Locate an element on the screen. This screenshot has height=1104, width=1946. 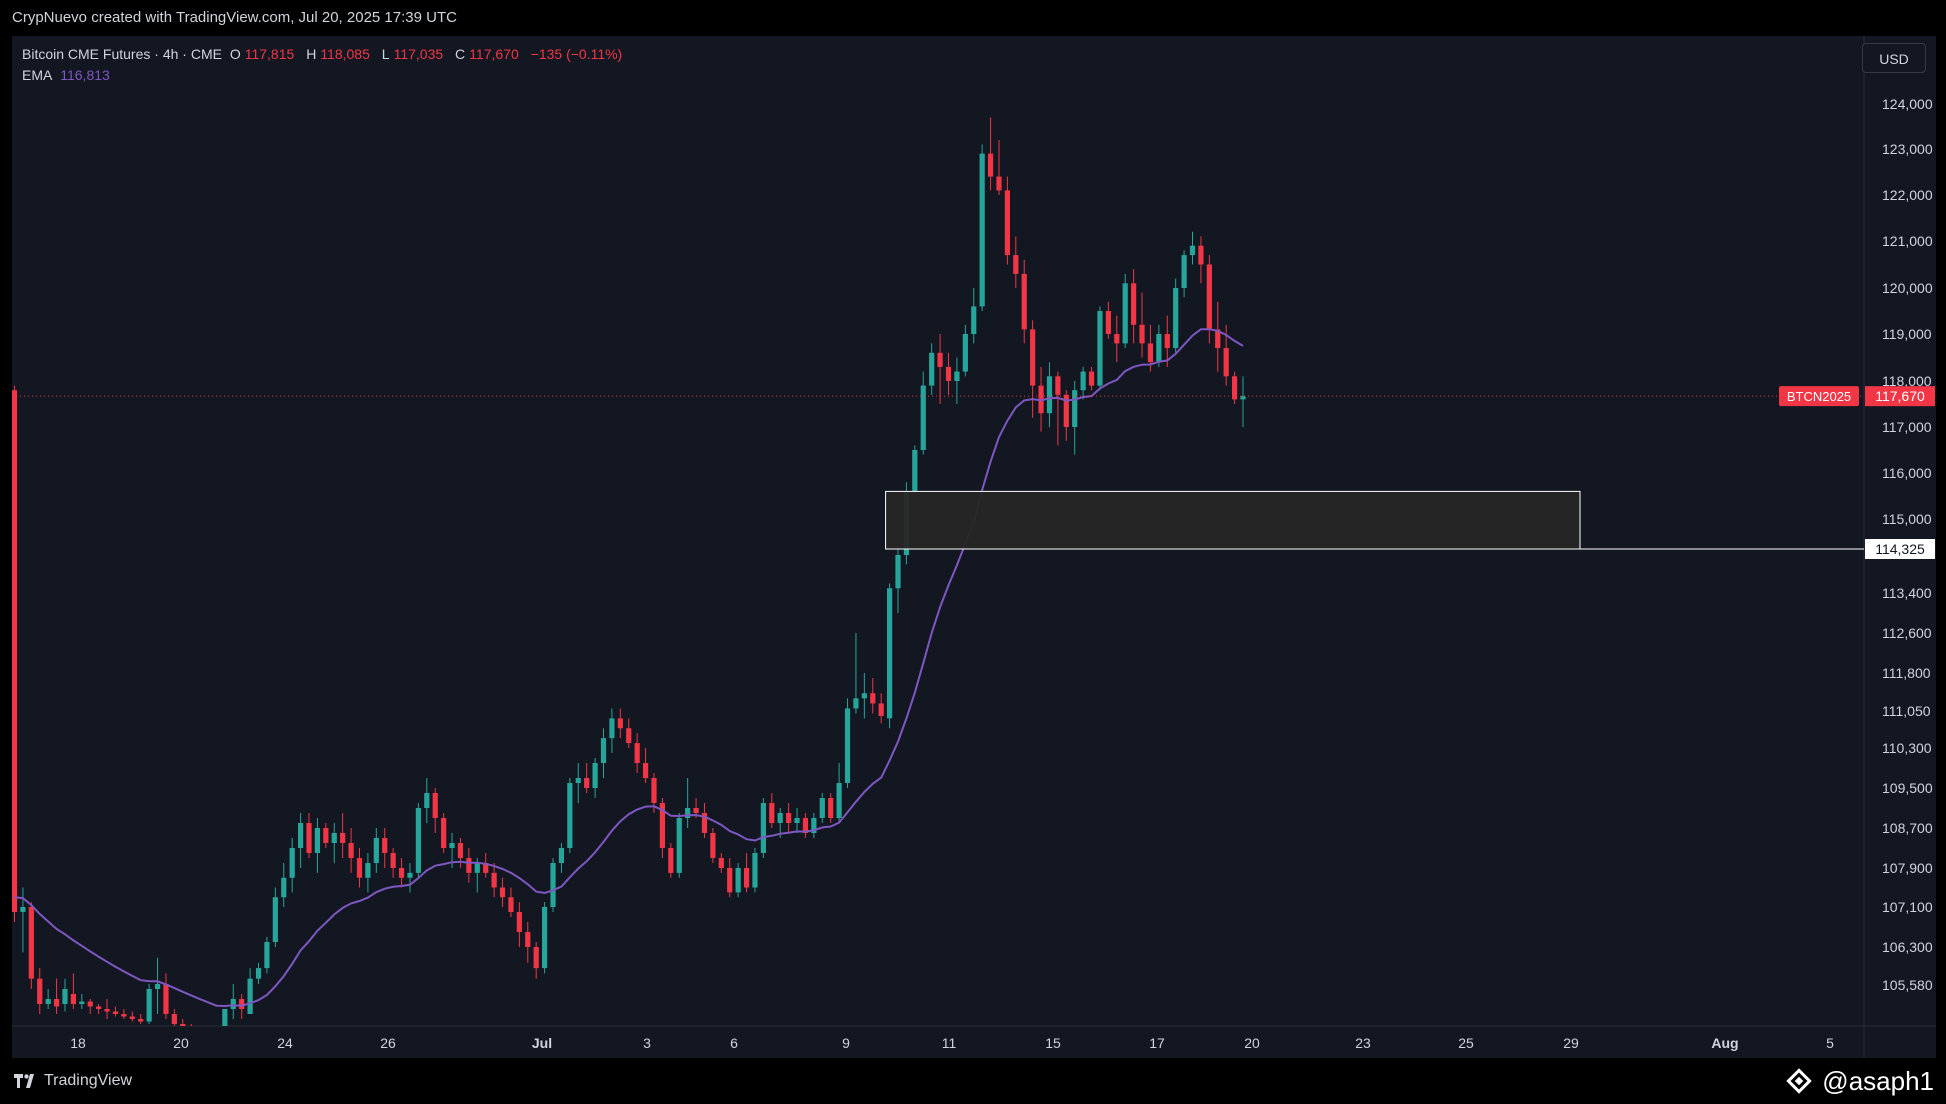
supply-zone-rect is located at coordinates (1233, 520).